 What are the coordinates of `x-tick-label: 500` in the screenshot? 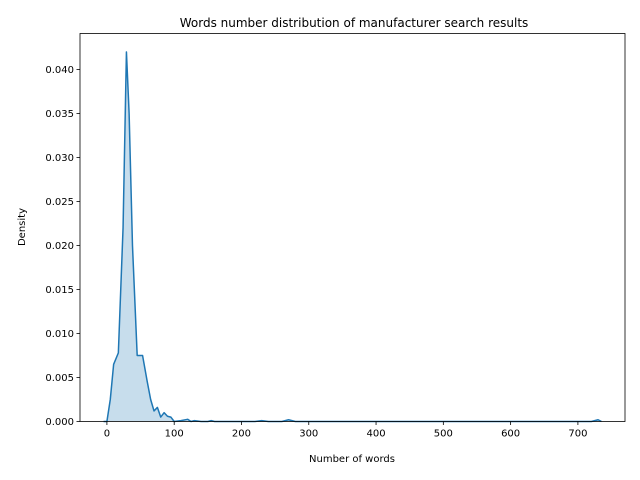 It's located at (443, 434).